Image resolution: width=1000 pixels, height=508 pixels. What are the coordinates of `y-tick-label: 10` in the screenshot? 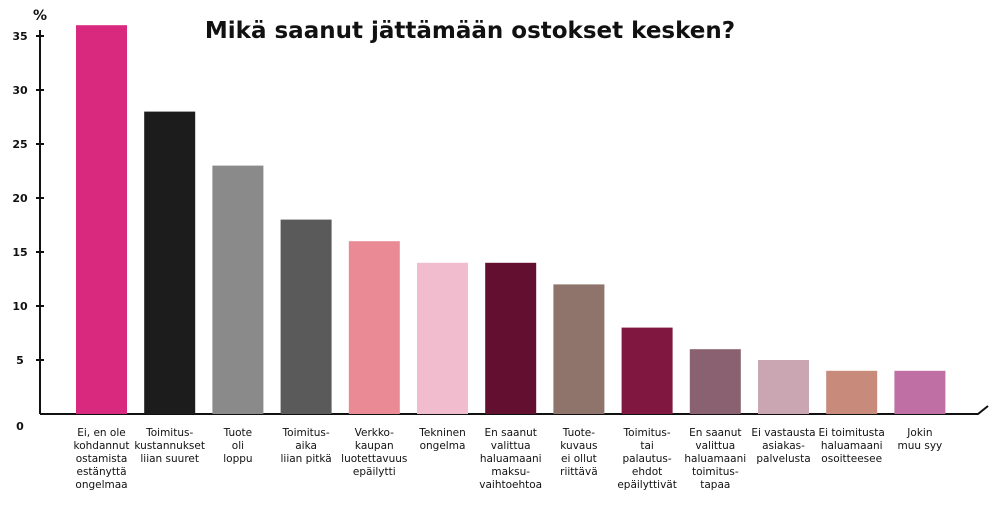 It's located at (20, 306).